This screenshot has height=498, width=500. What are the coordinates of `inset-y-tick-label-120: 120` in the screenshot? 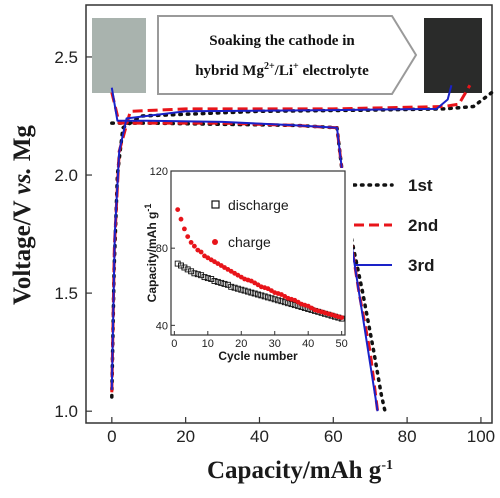 It's located at (159, 172).